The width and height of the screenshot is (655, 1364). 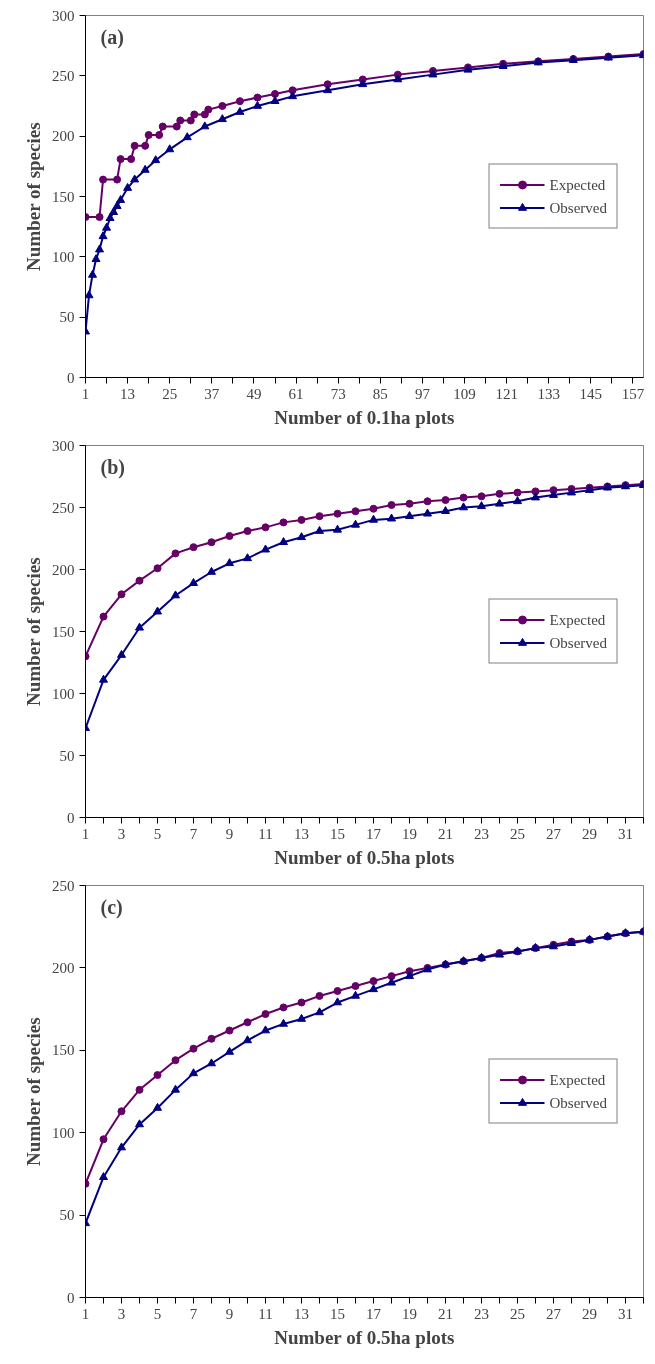 What do you see at coordinates (591, 393) in the screenshot?
I see `x-tick-label: 145` at bounding box center [591, 393].